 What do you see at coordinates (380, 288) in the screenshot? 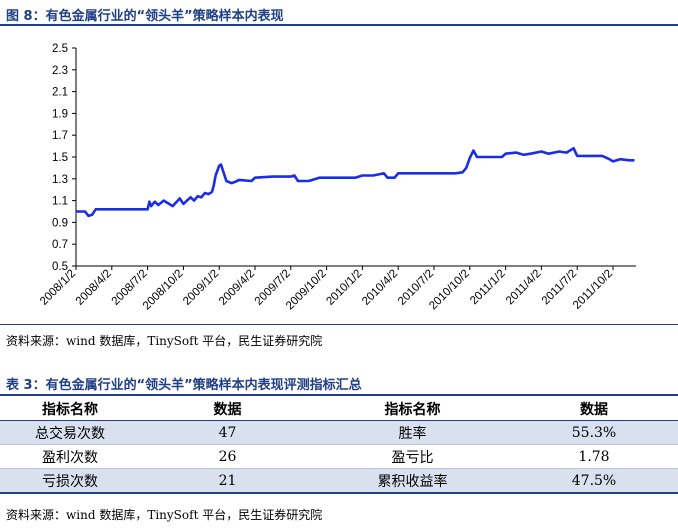
I see `x-tick-label: 2010/4/2` at bounding box center [380, 288].